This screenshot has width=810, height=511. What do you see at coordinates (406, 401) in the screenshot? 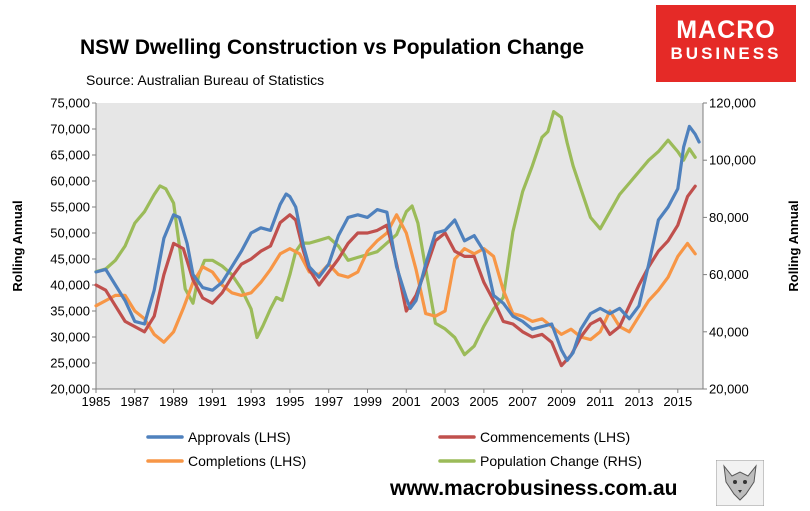
I see `x-tick-label: 2001` at bounding box center [406, 401].